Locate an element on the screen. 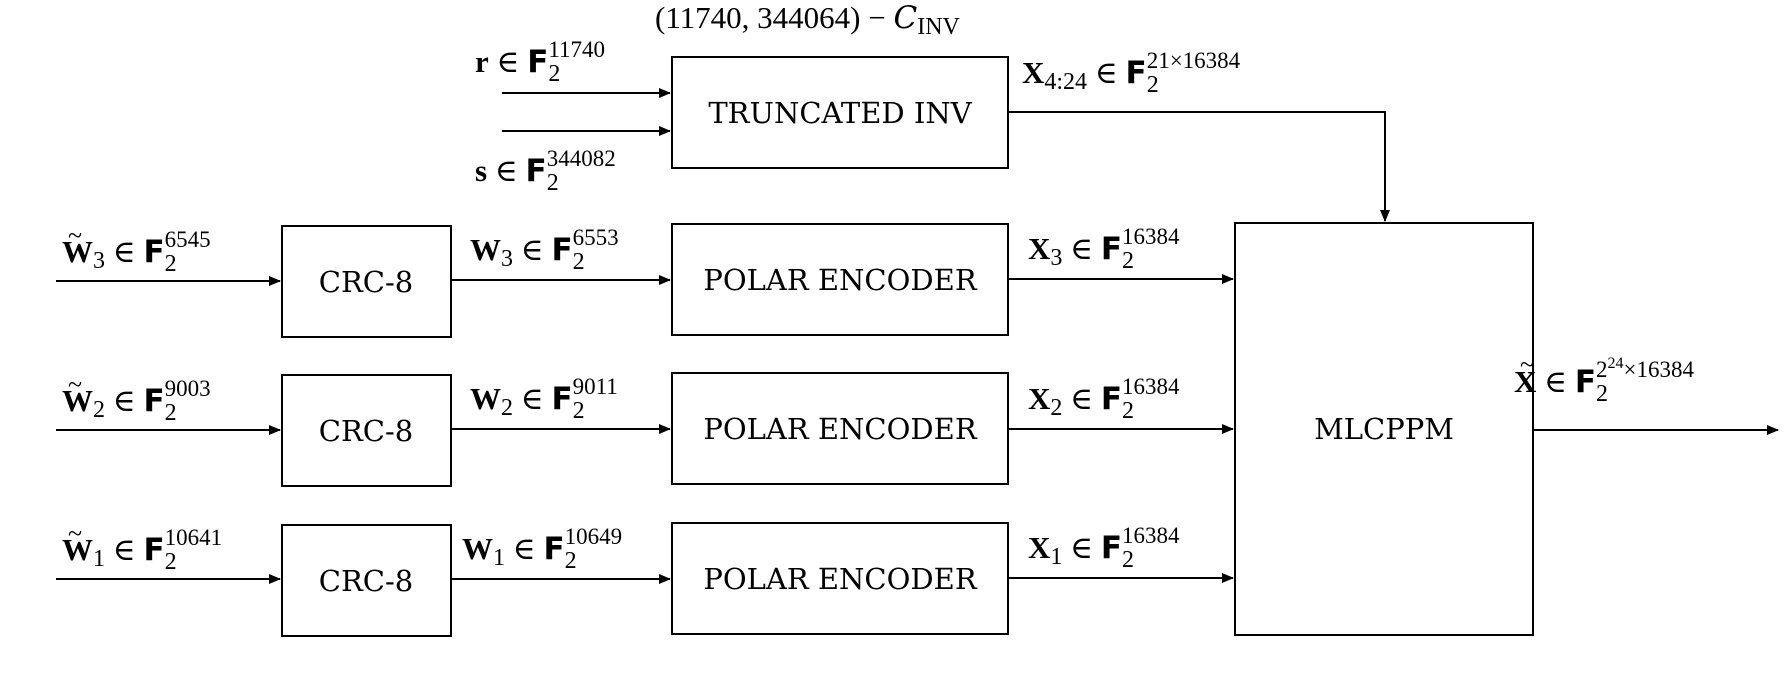  polar-encoder-block-1: POLAR ENCODER is located at coordinates (840, 578).